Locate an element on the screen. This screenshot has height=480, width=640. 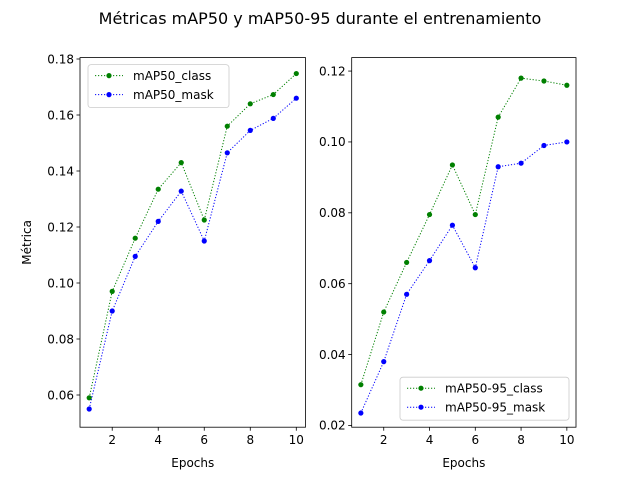
y-tick-label-0-0: 0.06 is located at coordinates (60, 395).